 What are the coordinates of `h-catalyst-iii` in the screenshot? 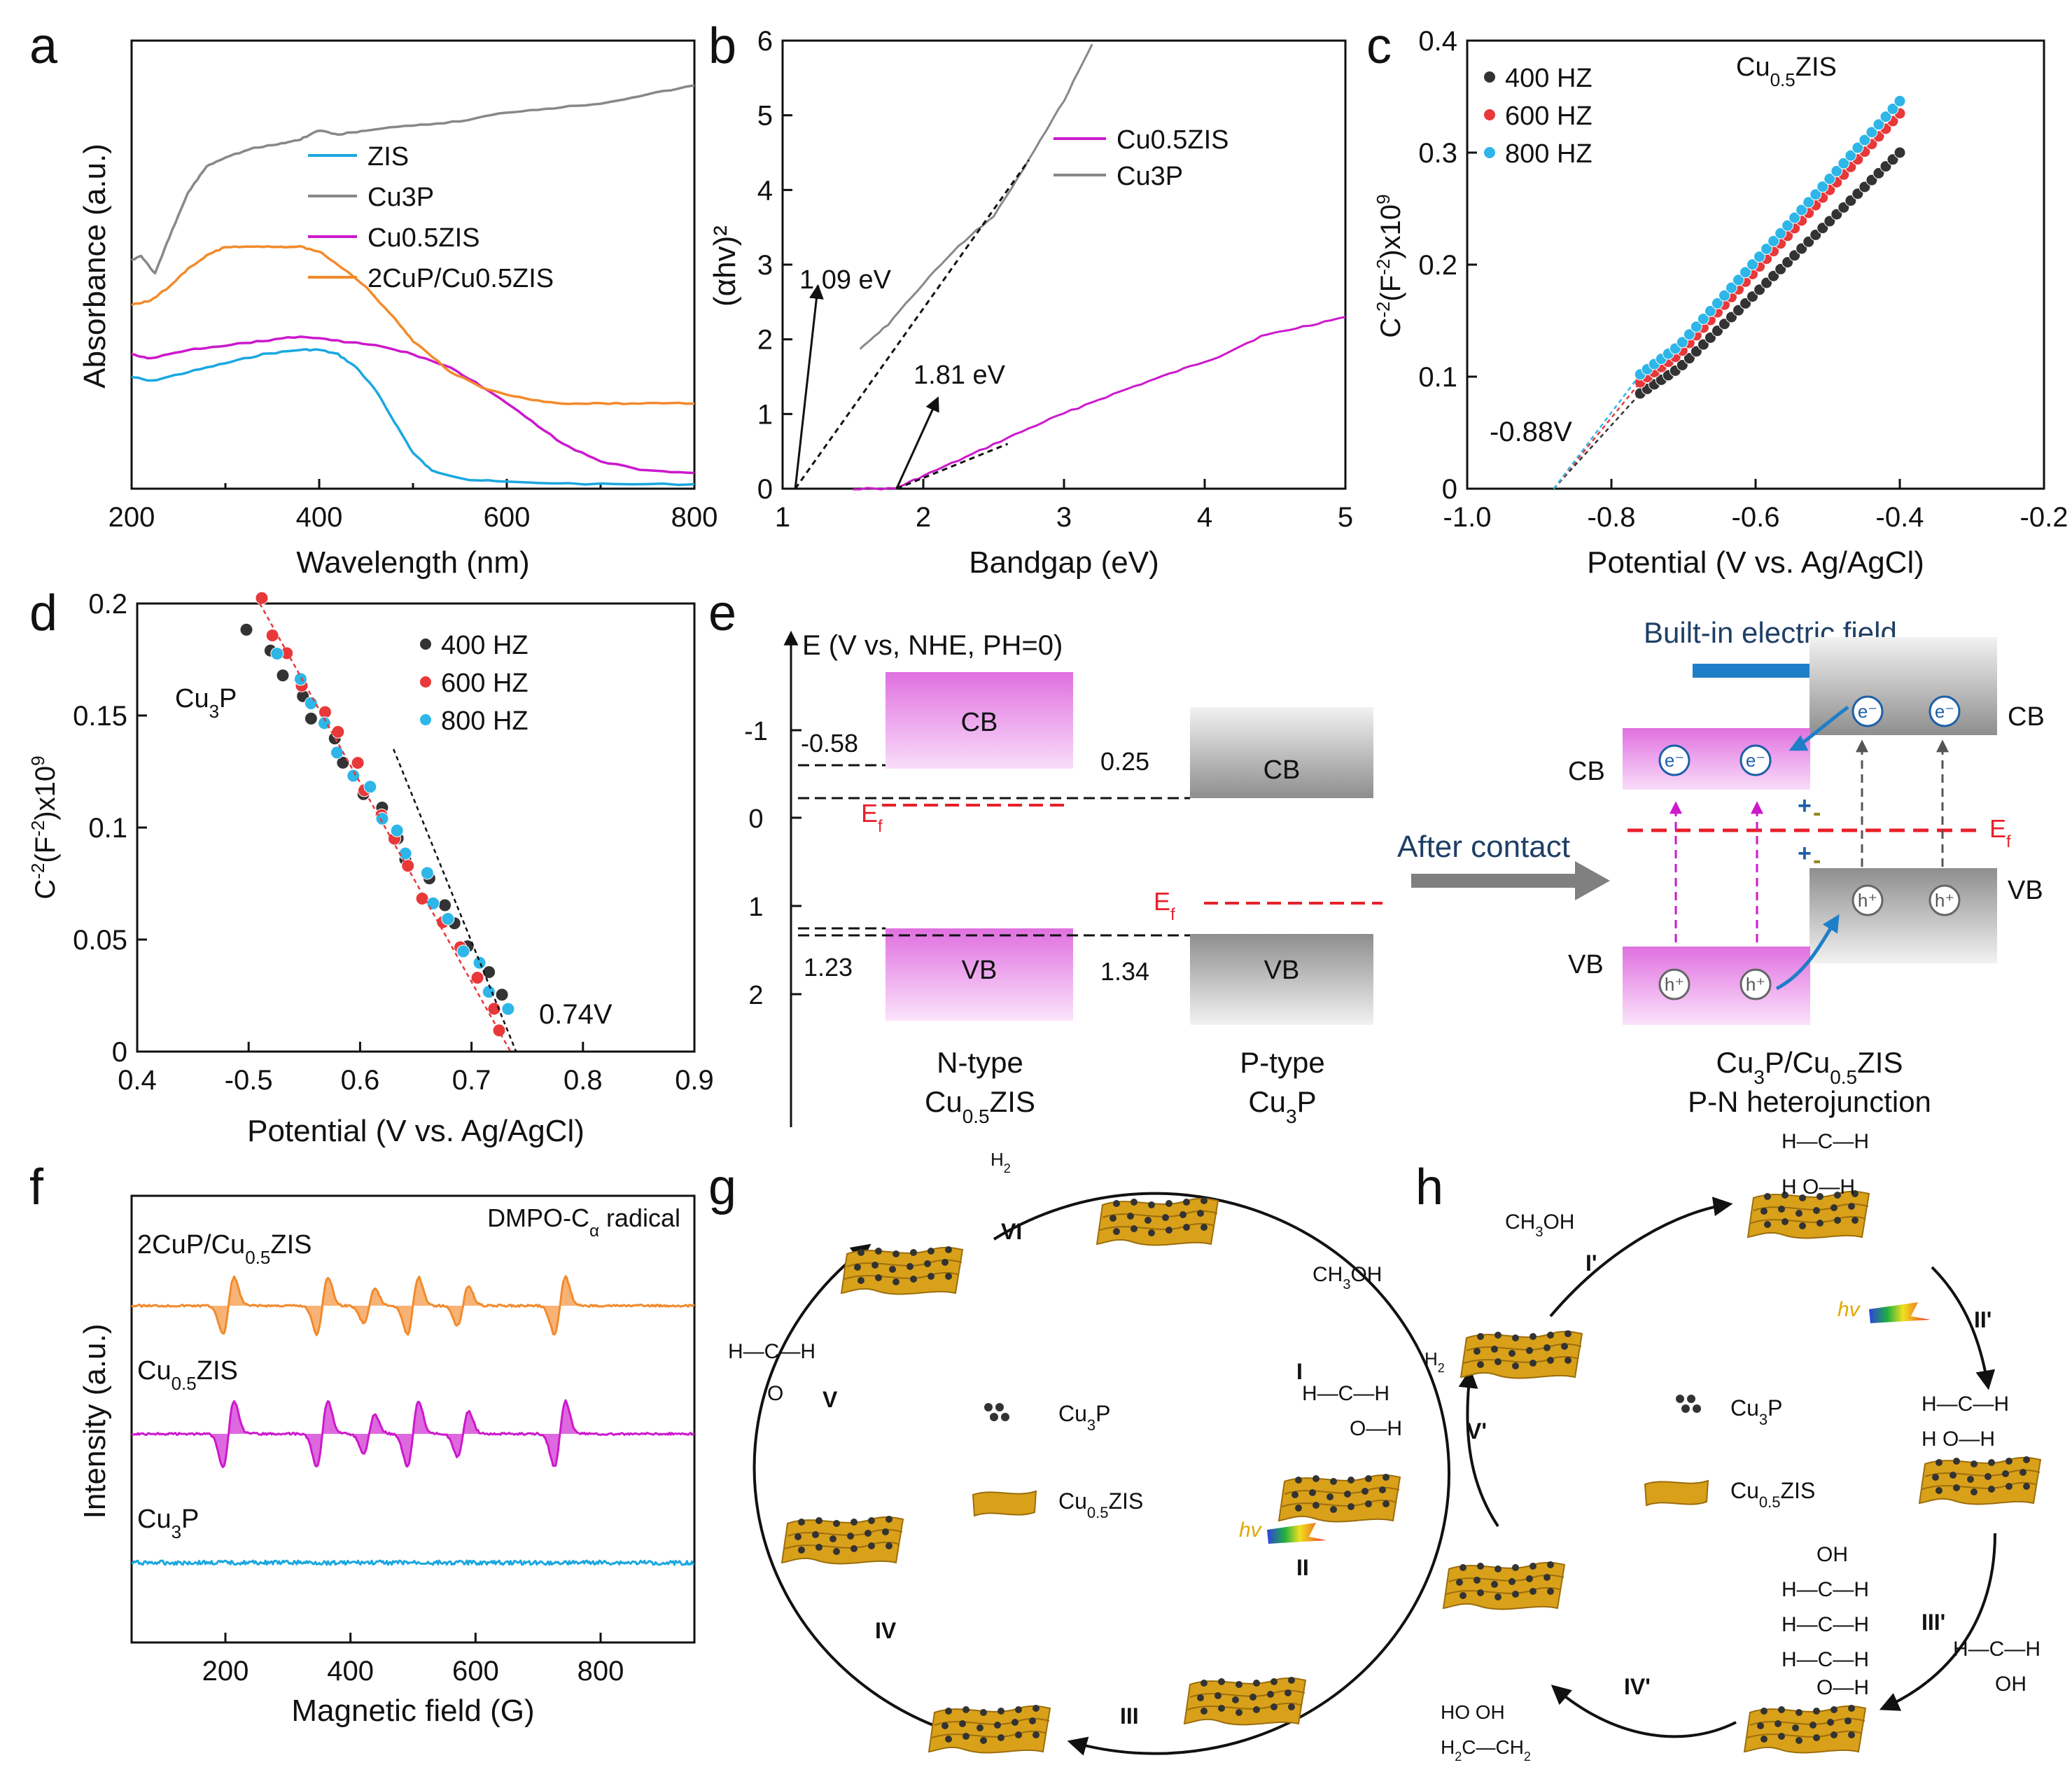 It's located at (1805, 1729).